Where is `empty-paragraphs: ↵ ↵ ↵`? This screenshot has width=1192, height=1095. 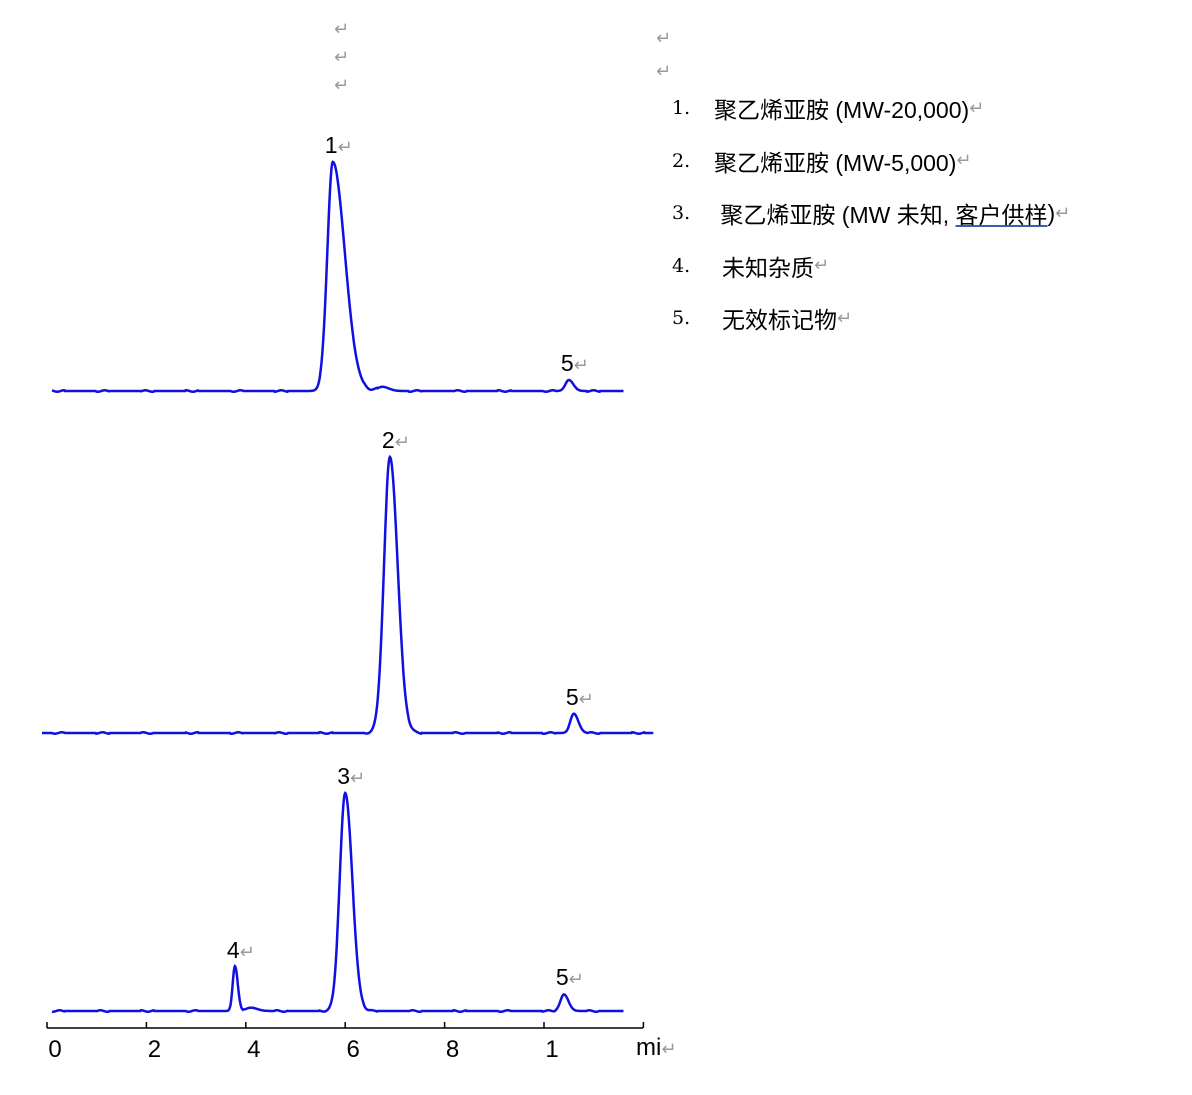 empty-paragraphs: ↵ ↵ ↵ is located at coordinates (341, 58).